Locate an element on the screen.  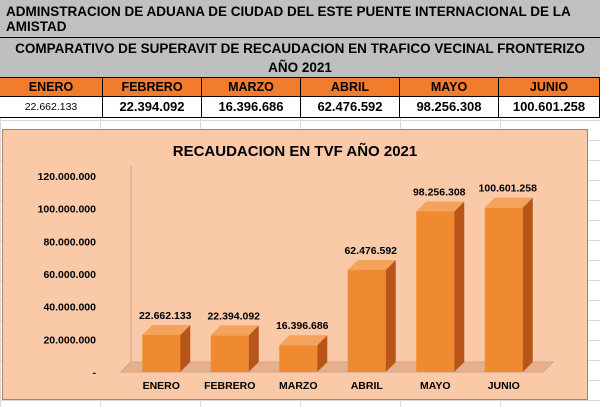
value-cell: 22.394.092 is located at coordinates (152, 107).